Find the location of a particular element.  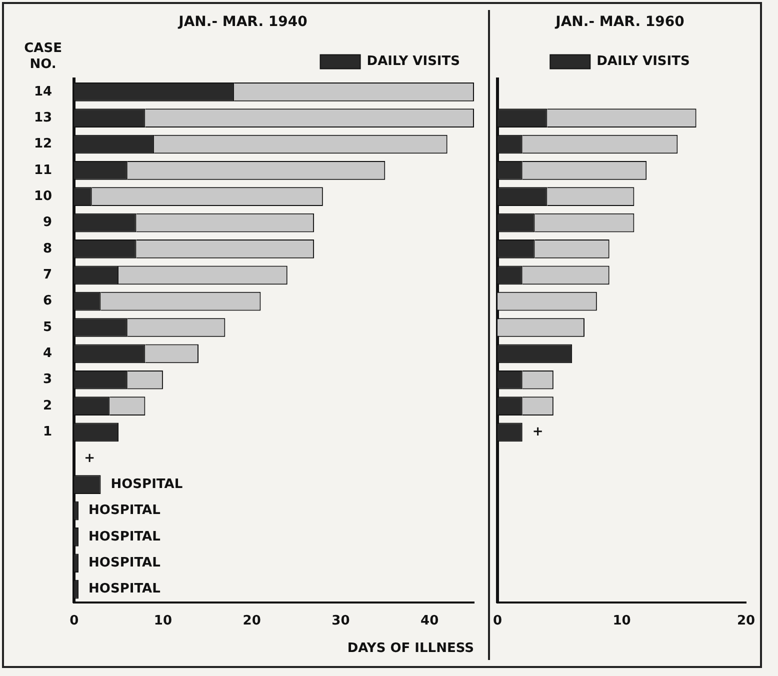

y-tick-label: 10 is located at coordinates (43, 196).